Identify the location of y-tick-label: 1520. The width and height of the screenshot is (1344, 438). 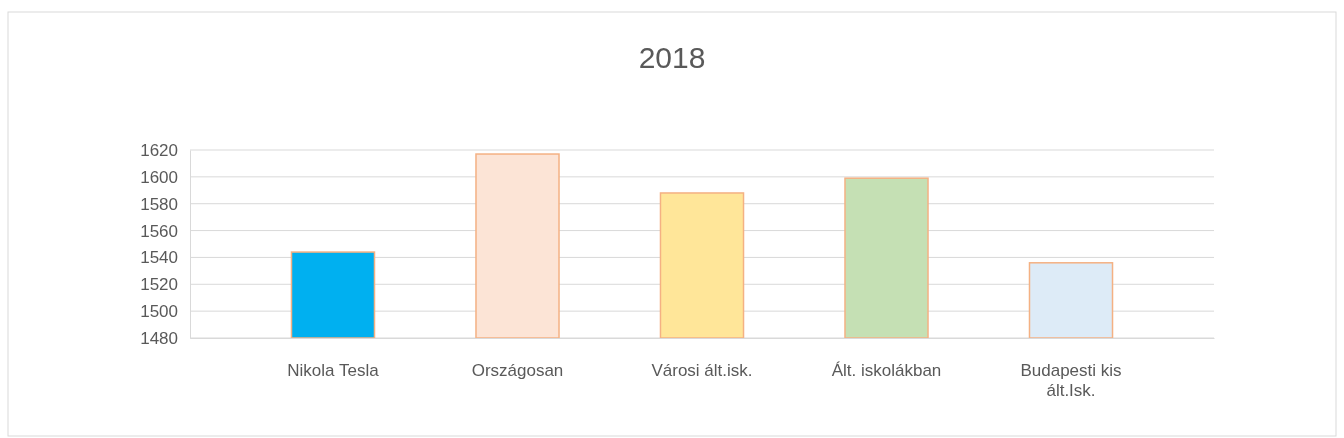
(159, 285).